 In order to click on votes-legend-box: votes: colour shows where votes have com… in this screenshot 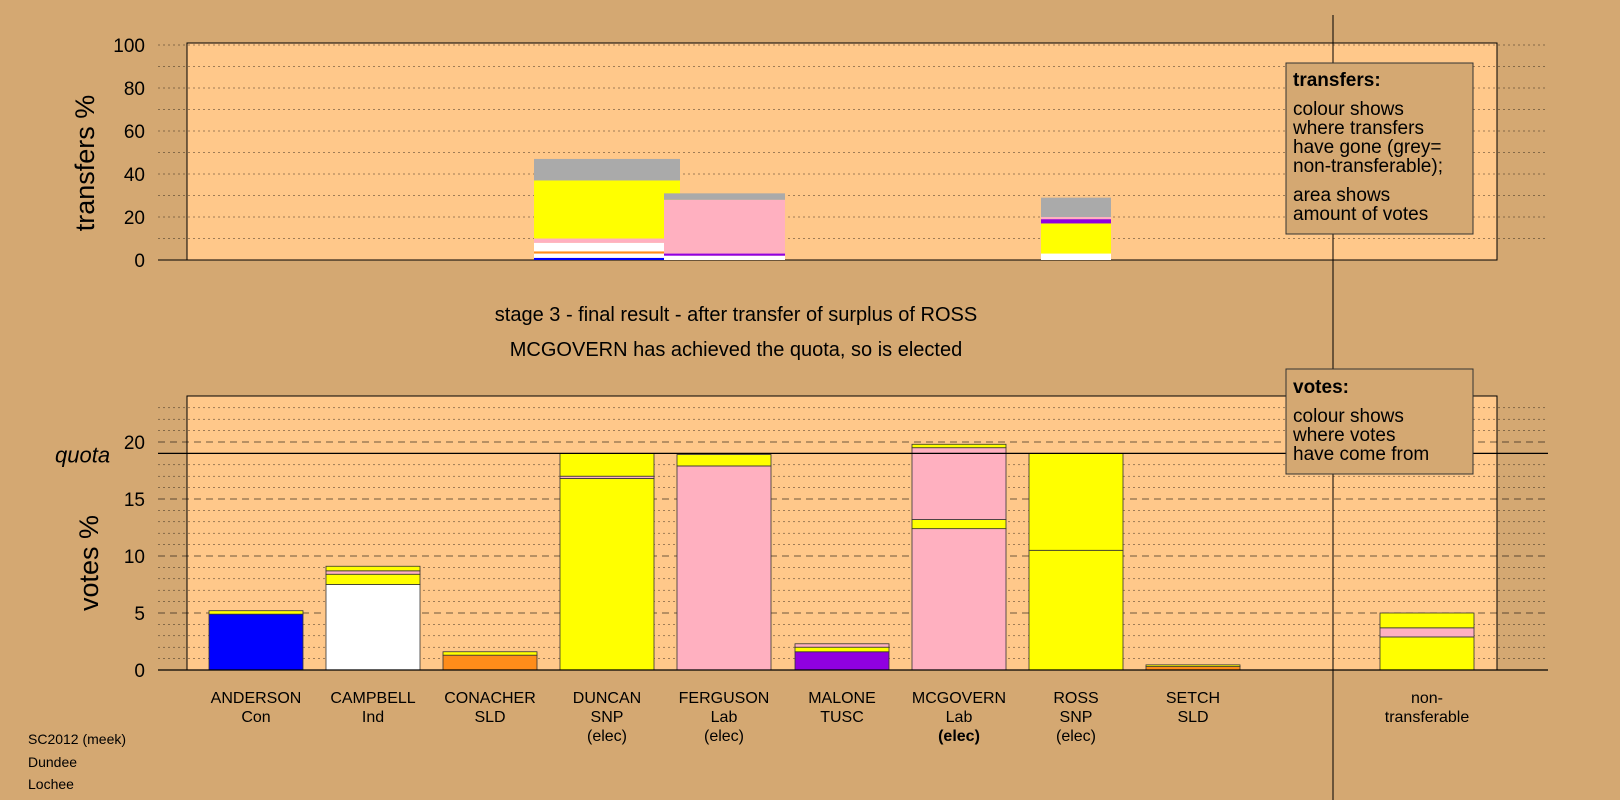, I will do `click(1379, 421)`.